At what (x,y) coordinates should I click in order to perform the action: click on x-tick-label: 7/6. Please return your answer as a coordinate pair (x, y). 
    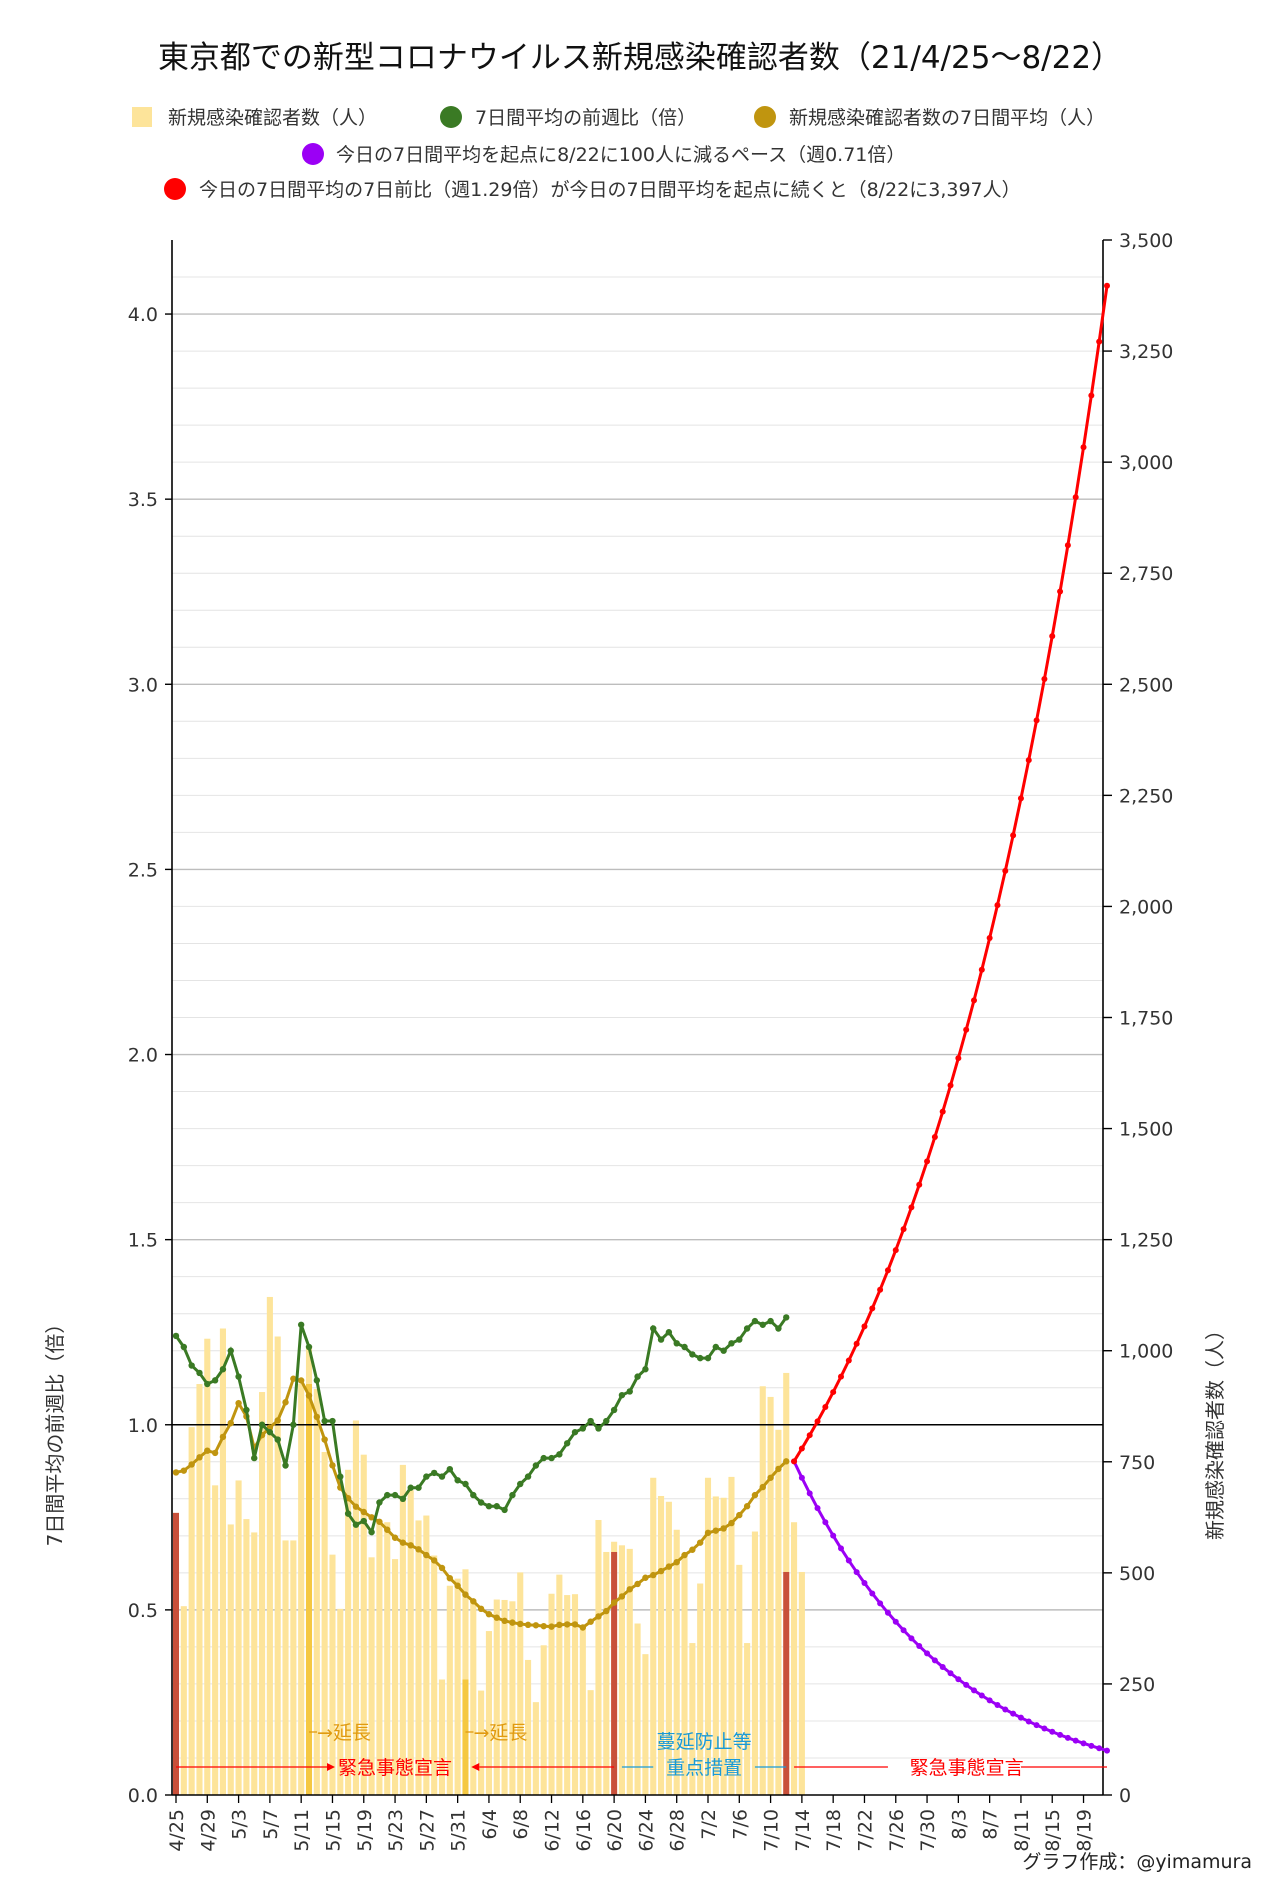
    Looking at the image, I should click on (740, 1824).